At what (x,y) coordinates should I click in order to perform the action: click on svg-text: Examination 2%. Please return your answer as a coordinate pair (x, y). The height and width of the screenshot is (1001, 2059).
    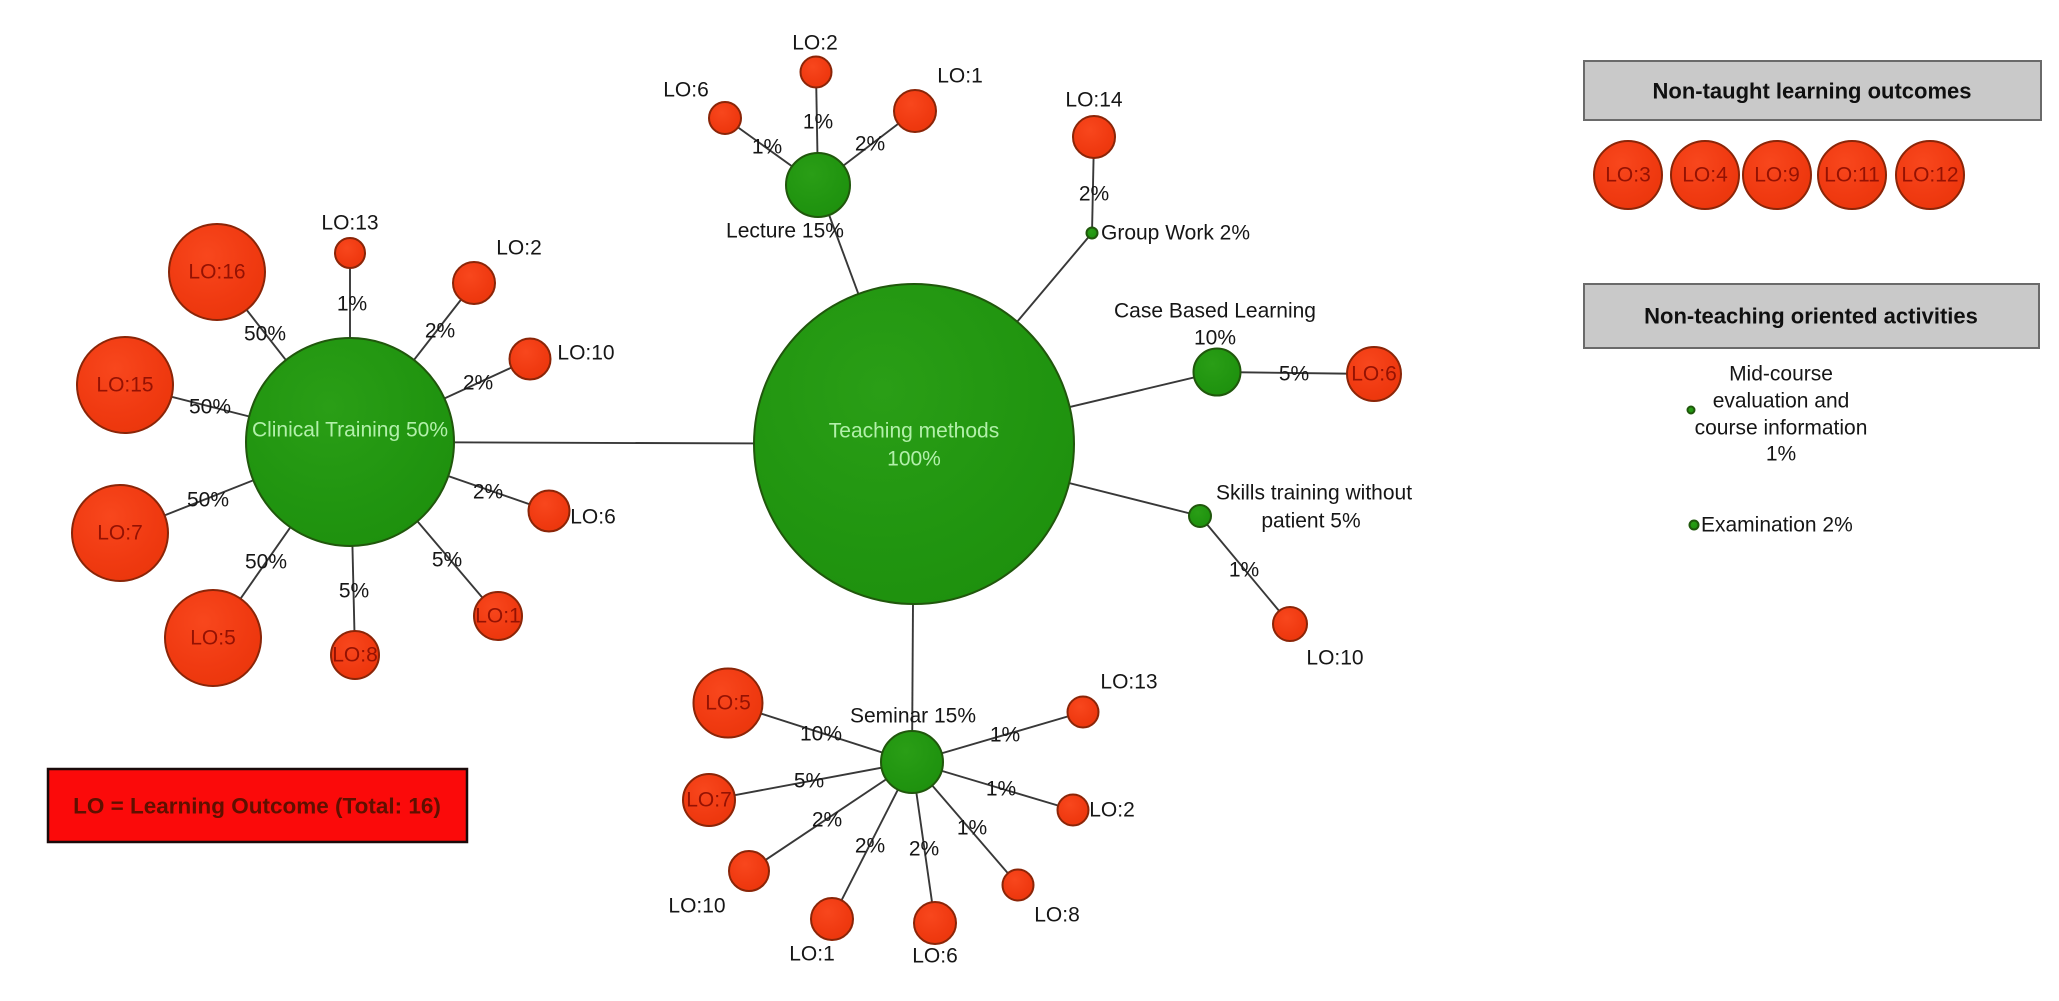
    Looking at the image, I should click on (1777, 525).